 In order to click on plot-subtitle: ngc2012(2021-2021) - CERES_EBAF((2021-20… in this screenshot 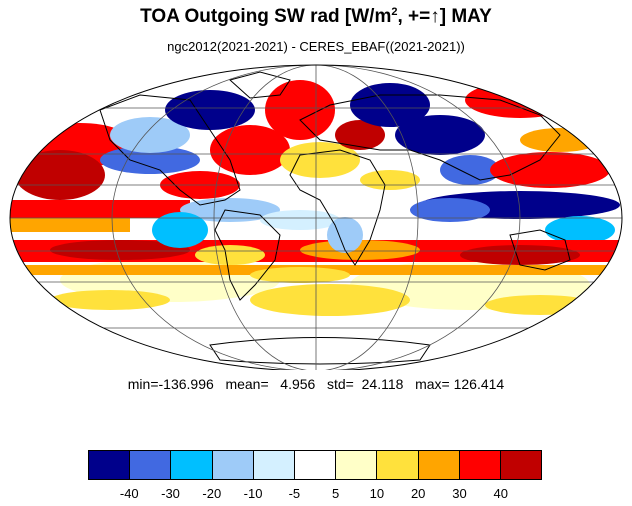, I will do `click(316, 46)`.